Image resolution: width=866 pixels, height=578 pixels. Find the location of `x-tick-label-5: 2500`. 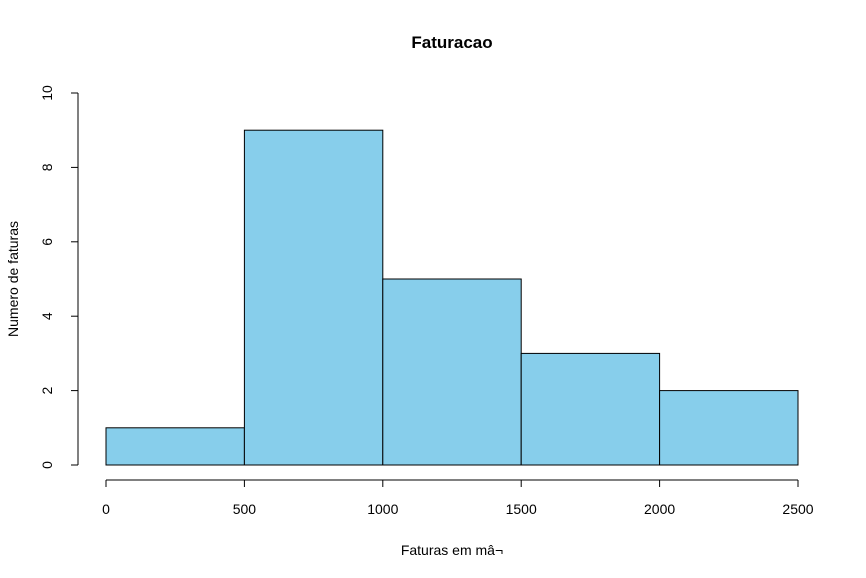

x-tick-label-5: 2500 is located at coordinates (797, 509).